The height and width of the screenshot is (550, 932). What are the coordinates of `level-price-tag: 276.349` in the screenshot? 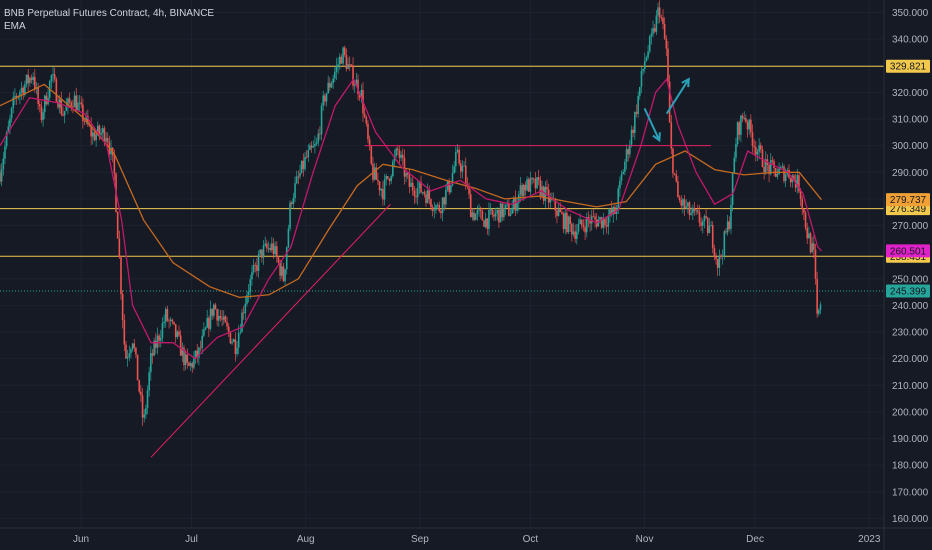 It's located at (908, 209).